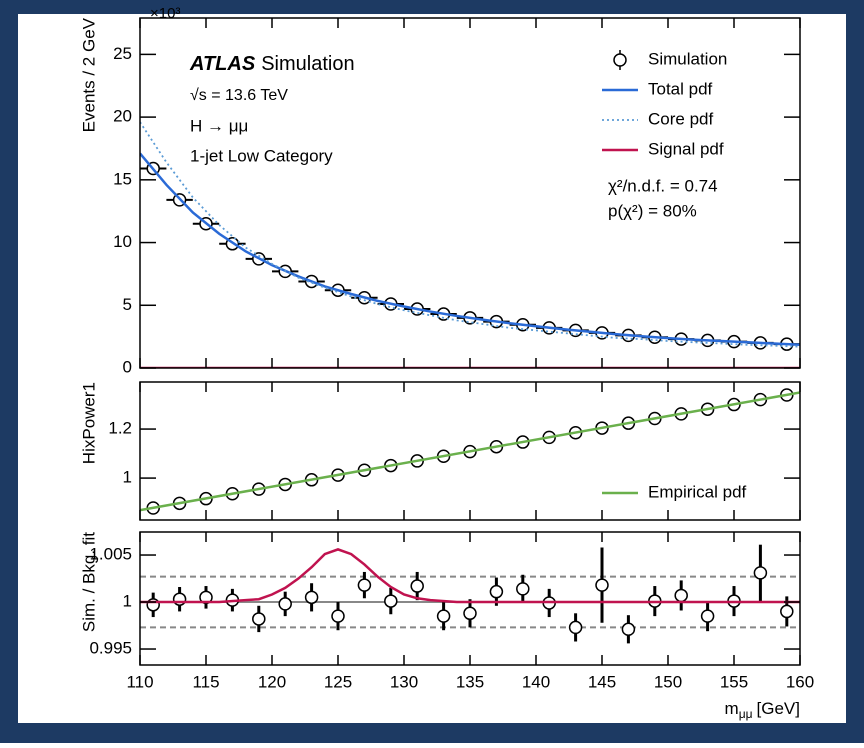  What do you see at coordinates (88, 74) in the screenshot?
I see `y-axis-title: Events / 2 GeV` at bounding box center [88, 74].